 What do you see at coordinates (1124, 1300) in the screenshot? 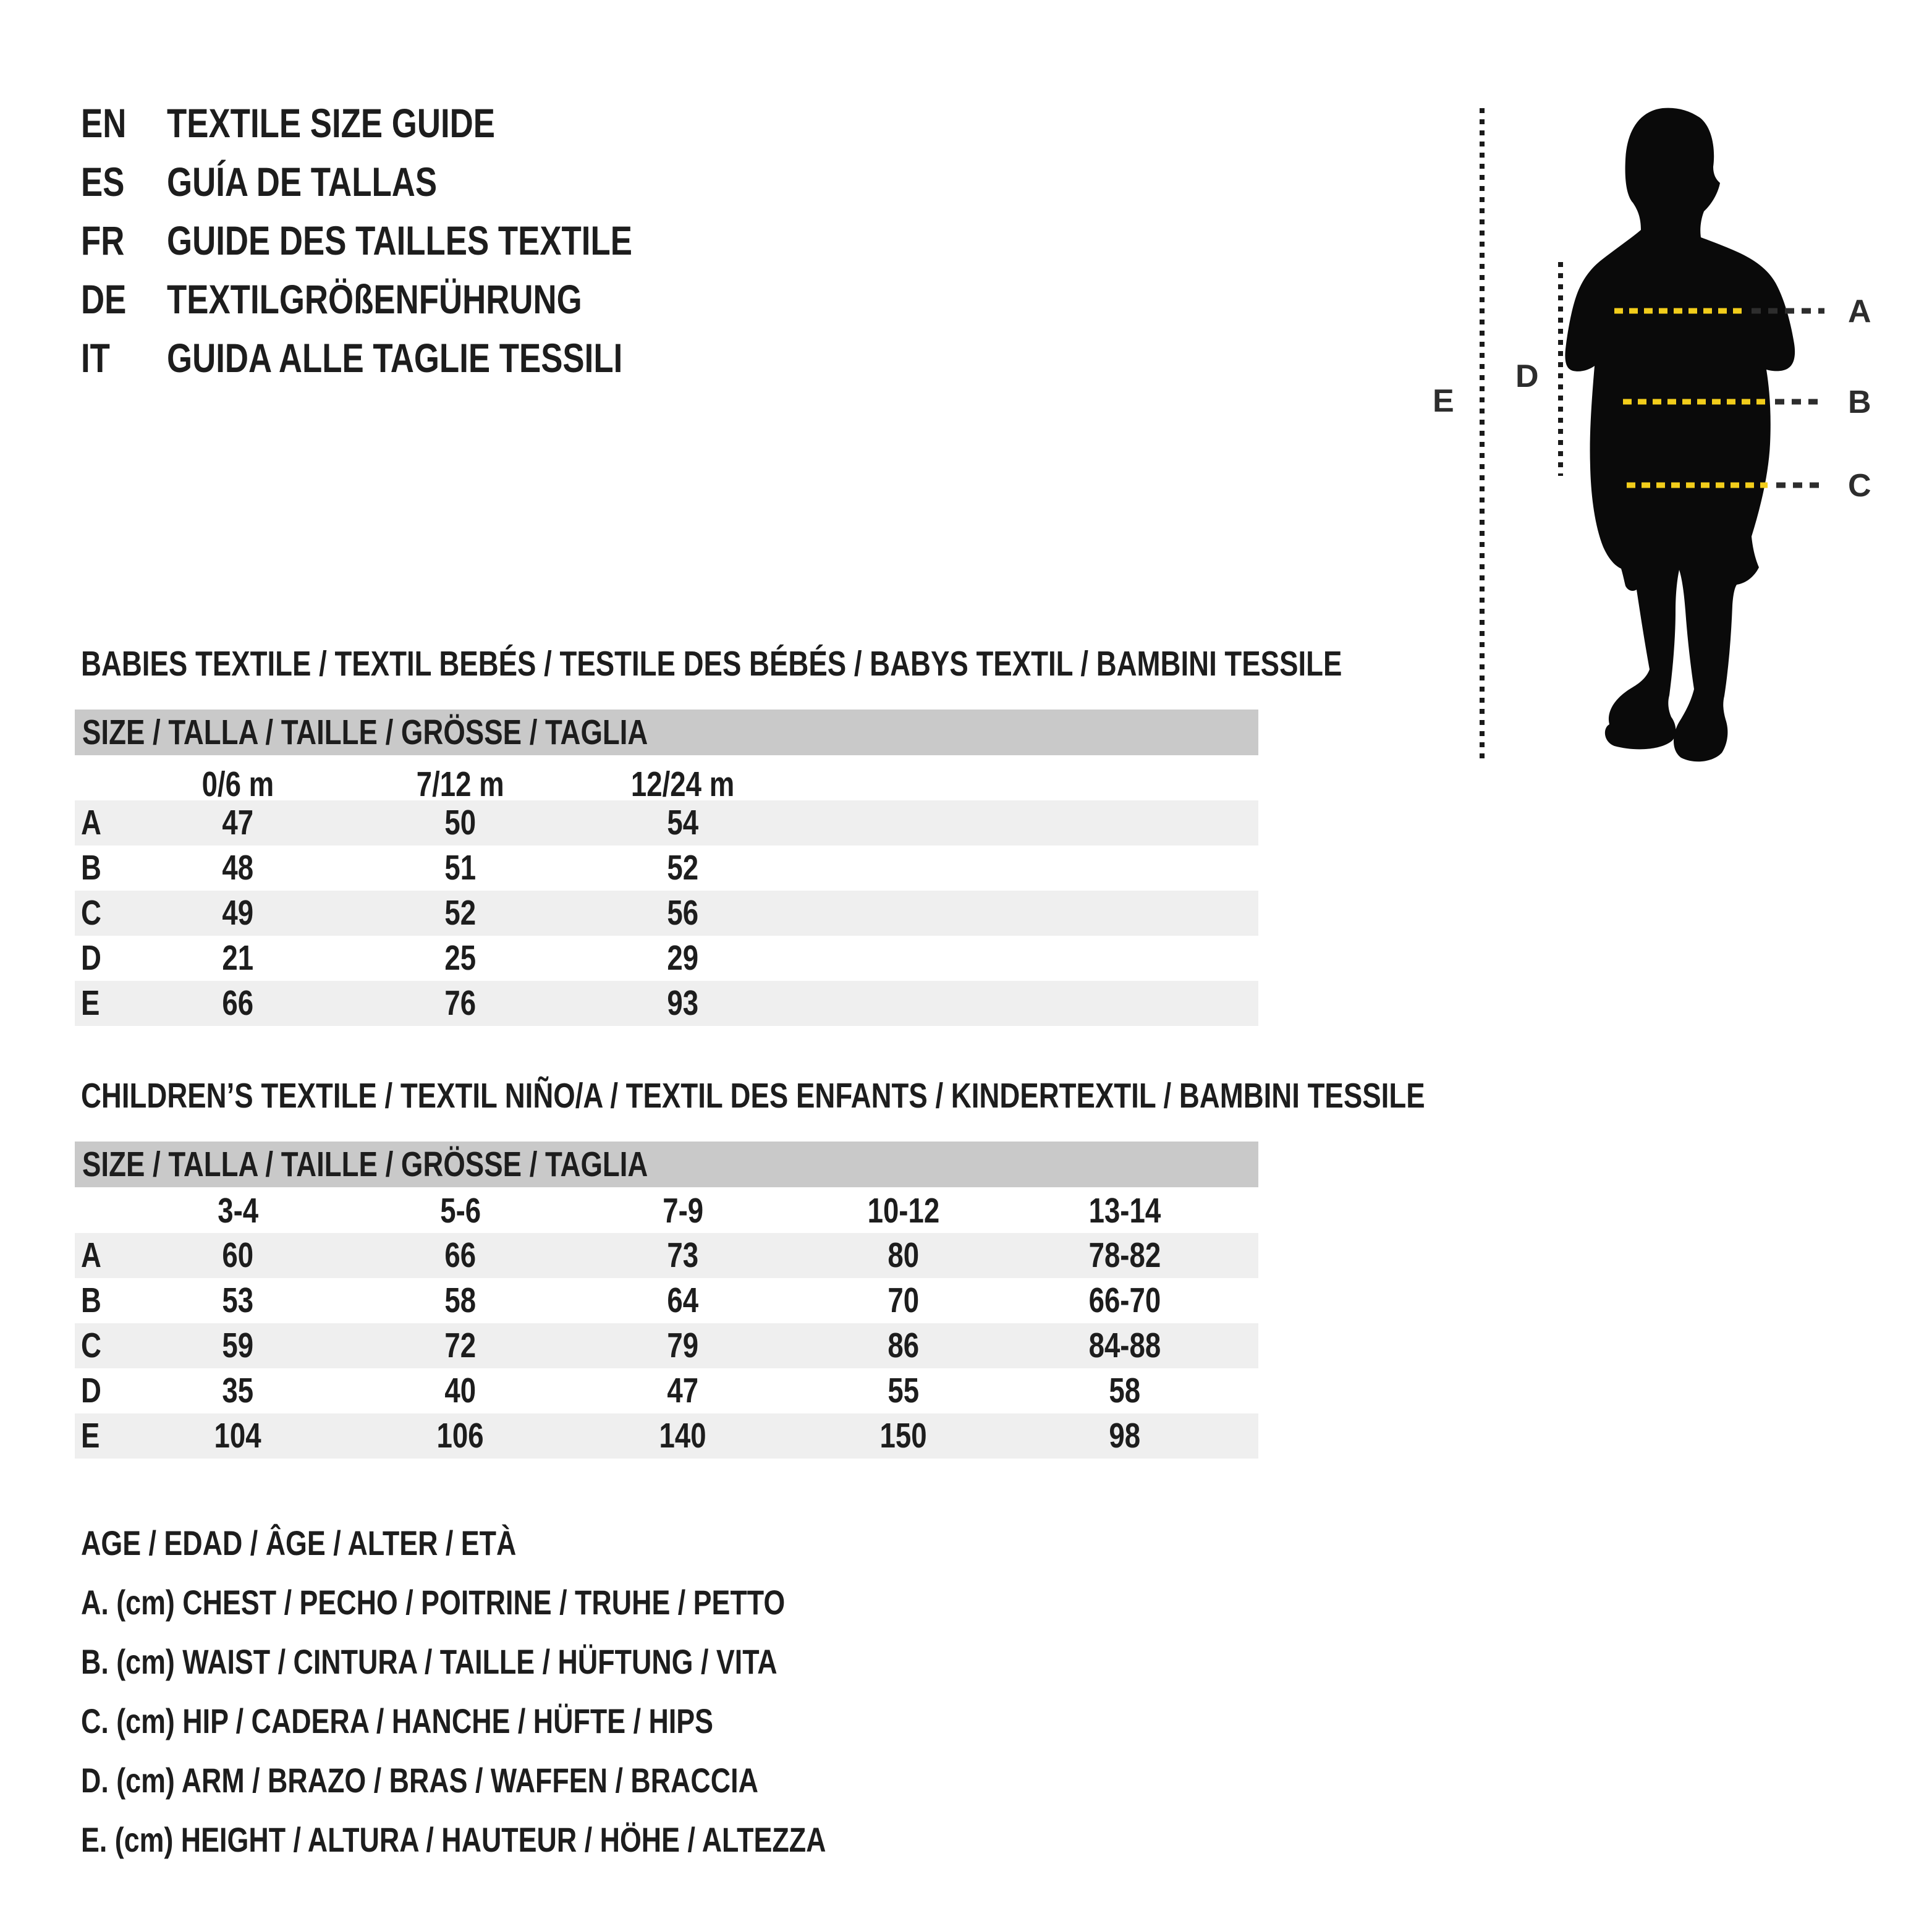
I see `cell-value: 66-70` at bounding box center [1124, 1300].